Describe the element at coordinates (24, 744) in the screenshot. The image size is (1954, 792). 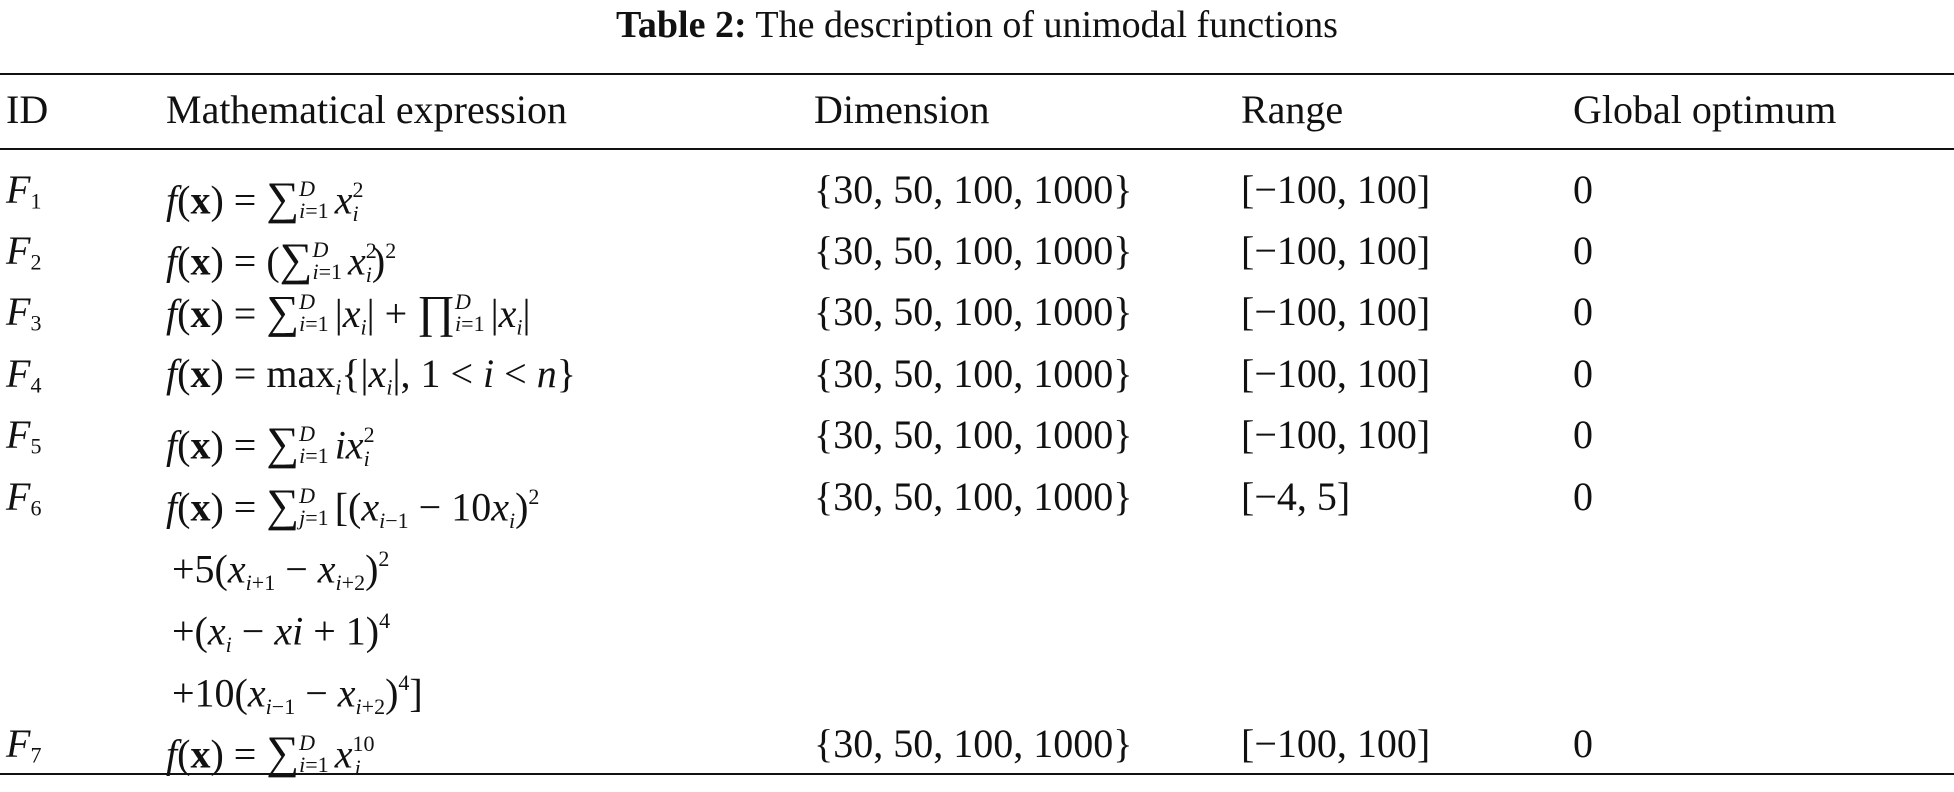
I see `row-id: F7` at that location.